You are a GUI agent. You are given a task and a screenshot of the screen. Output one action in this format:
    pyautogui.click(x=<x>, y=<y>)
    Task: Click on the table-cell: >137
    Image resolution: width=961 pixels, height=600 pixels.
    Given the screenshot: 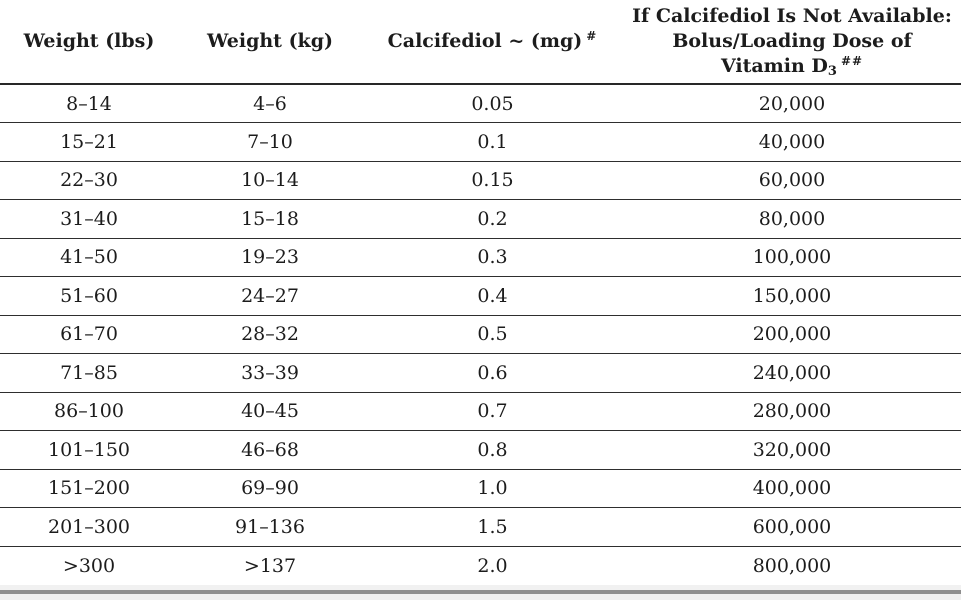 What is the action you would take?
    pyautogui.click(x=270, y=565)
    